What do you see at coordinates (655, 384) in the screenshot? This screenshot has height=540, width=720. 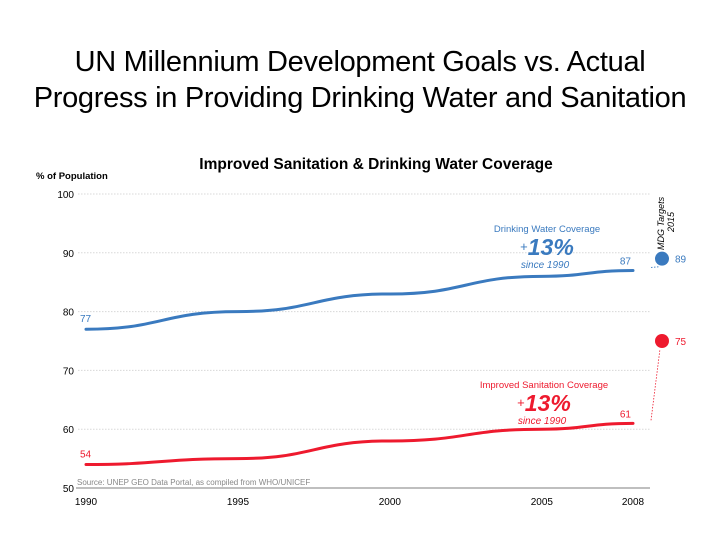 I see `target-connector-sanitation` at bounding box center [655, 384].